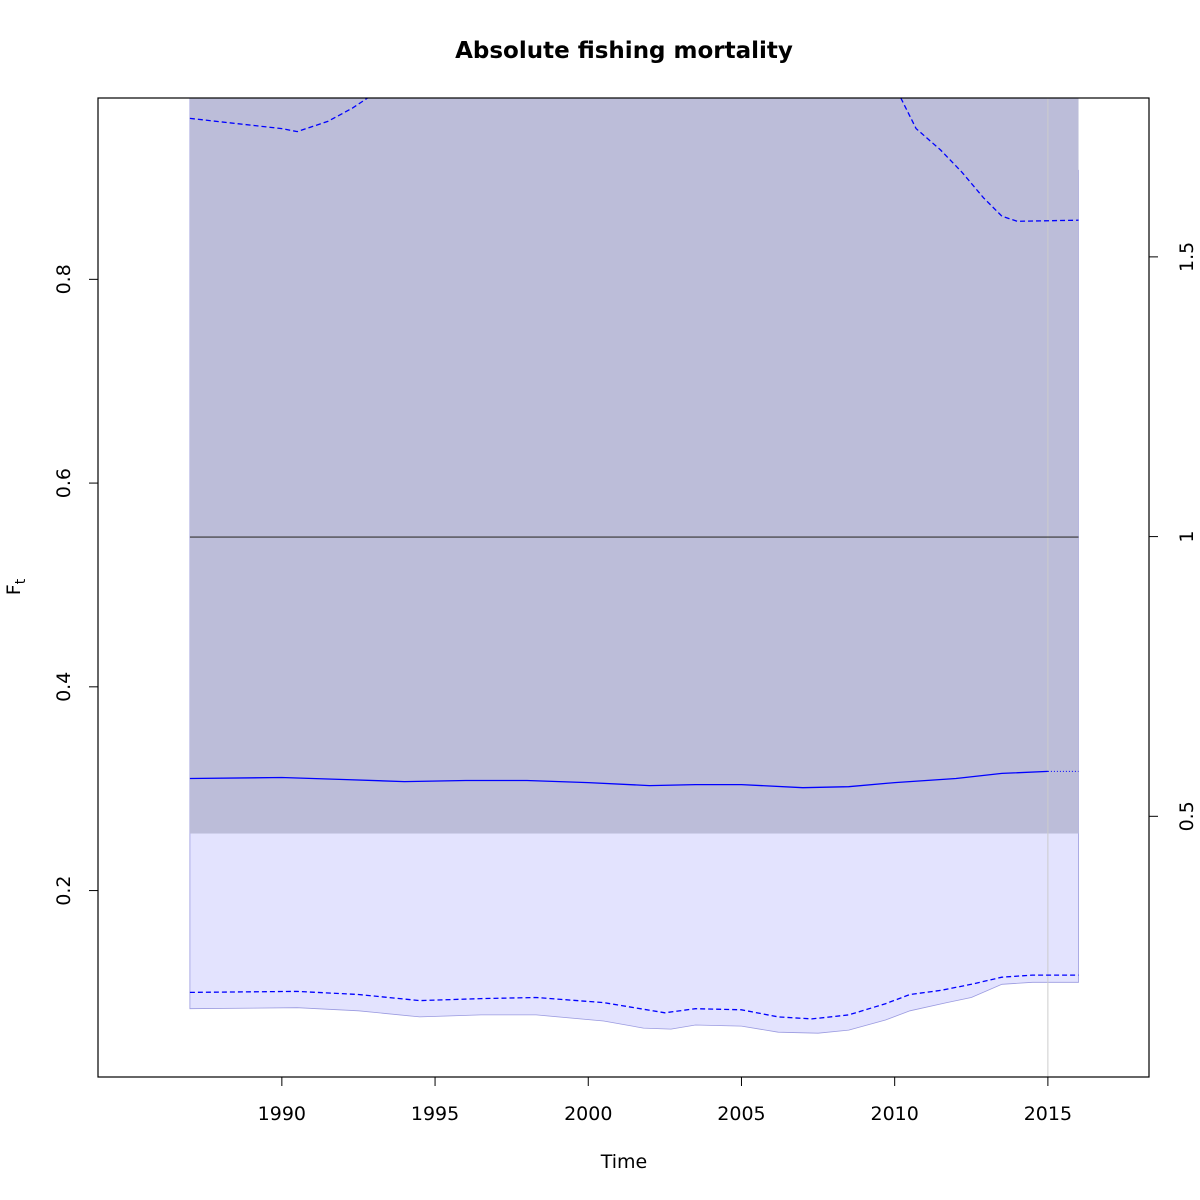  What do you see at coordinates (21, 581) in the screenshot?
I see `y-axis-label-sub: t` at bounding box center [21, 581].